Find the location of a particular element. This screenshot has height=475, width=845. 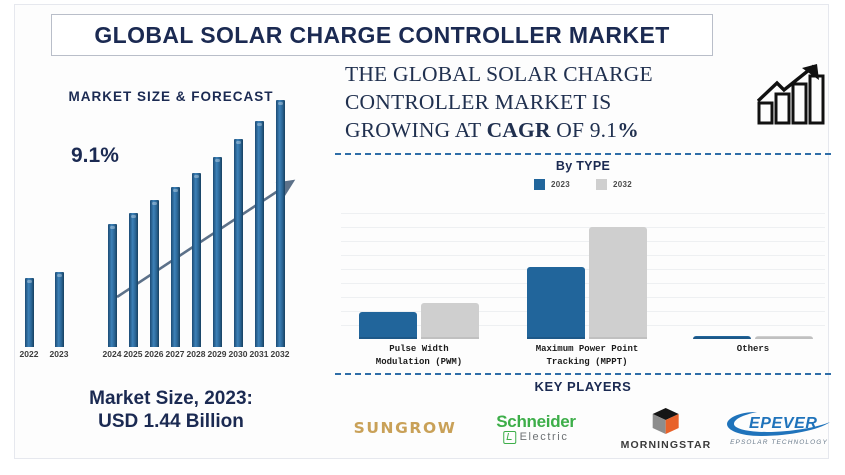

market-size-x-label: 2022 is located at coordinates (29, 354).